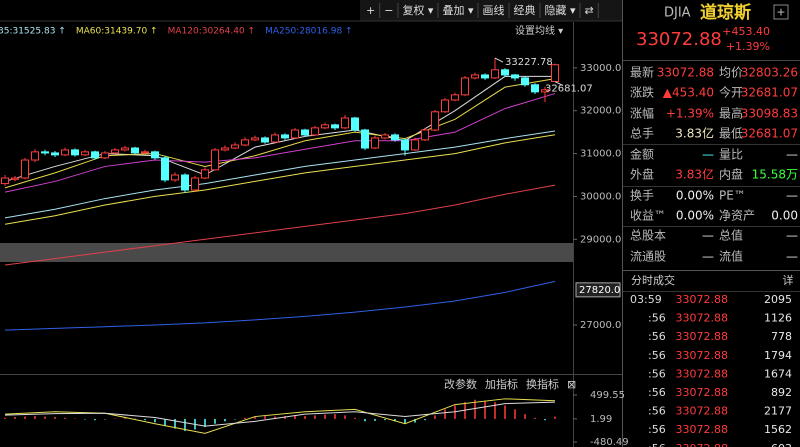 This screenshot has width=800, height=447. I want to click on trade-volume: 2095, so click(778, 299).